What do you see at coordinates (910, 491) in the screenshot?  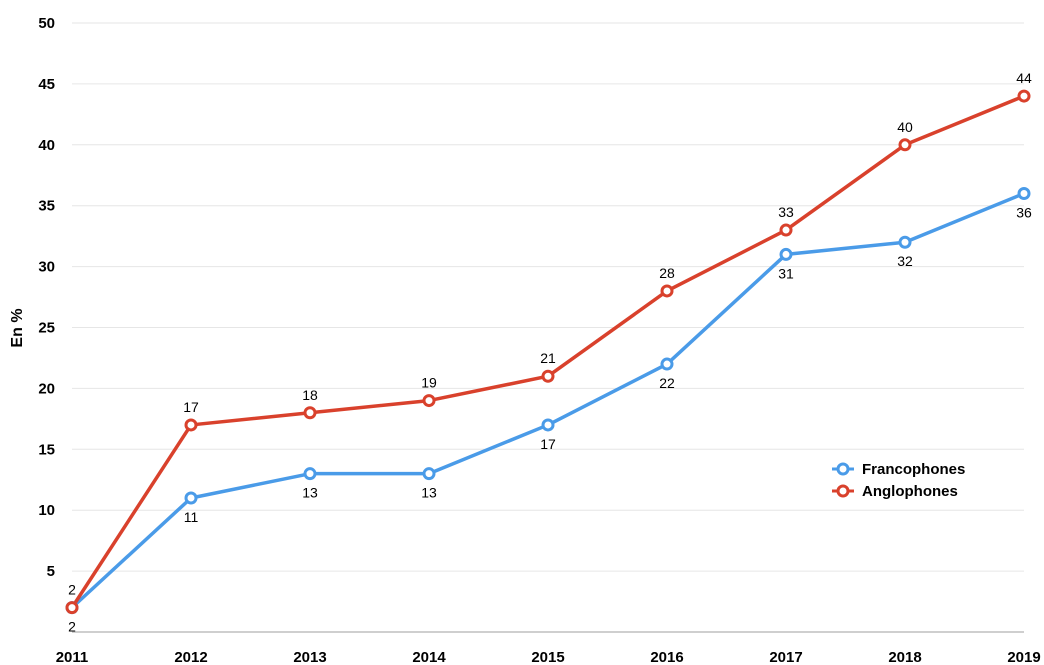 I see `legend-label: Anglophones` at bounding box center [910, 491].